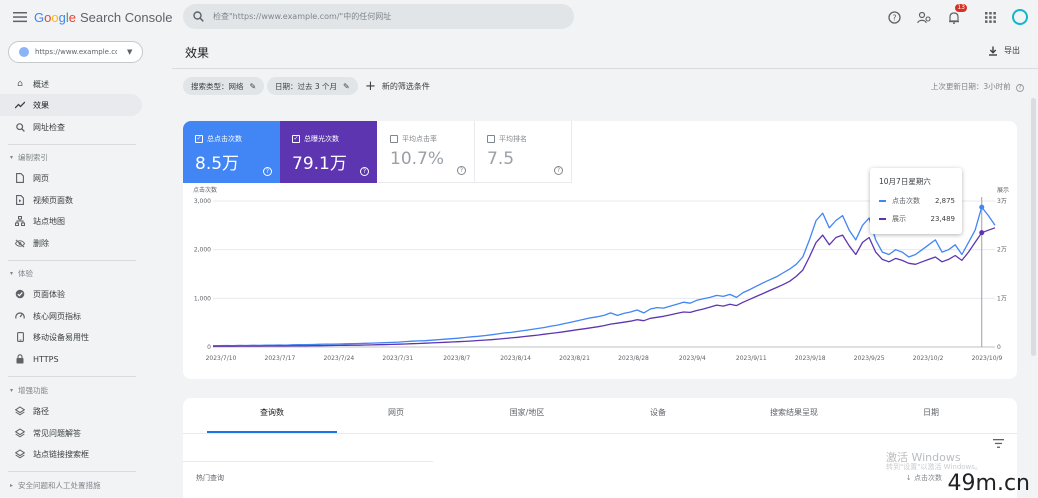  Describe the element at coordinates (931, 412) in the screenshot. I see `tab-dates: 日期` at that location.